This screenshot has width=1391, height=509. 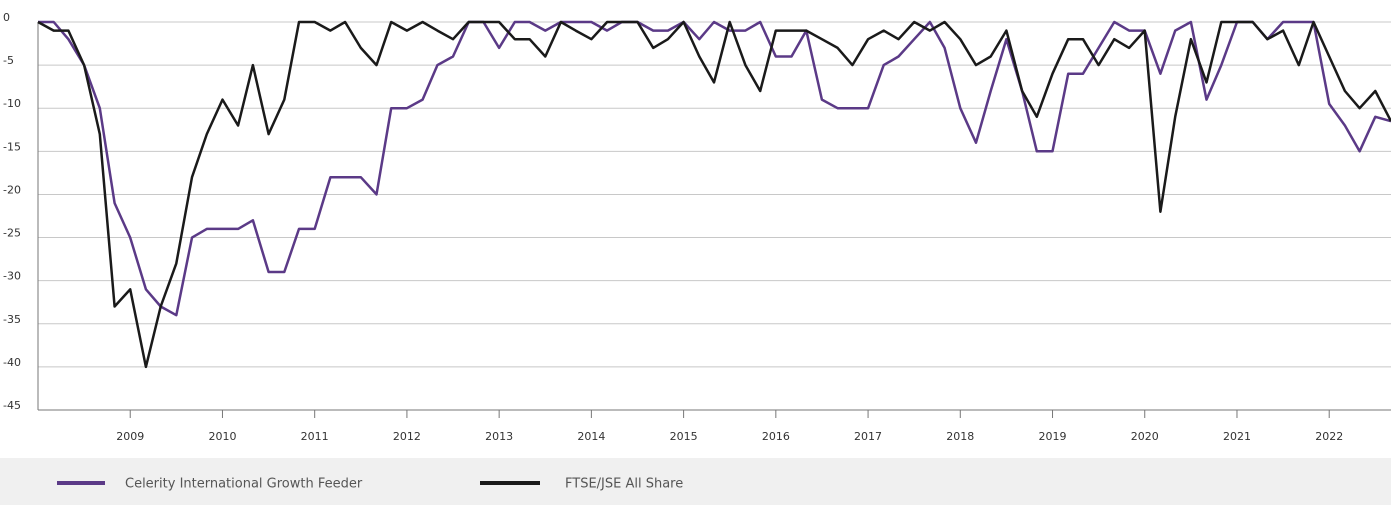 I want to click on x-tick-label: 2021, so click(x=1237, y=436).